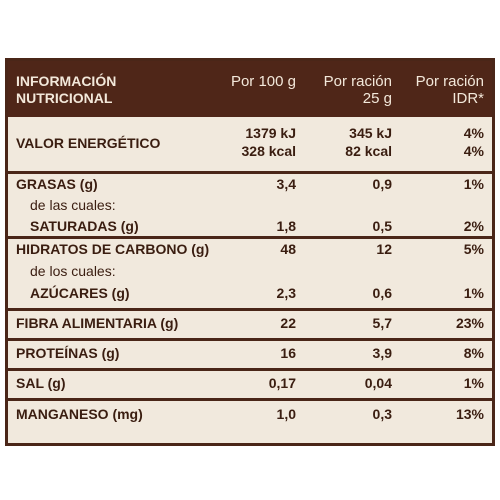 This screenshot has height=500, width=500. What do you see at coordinates (382, 184) in the screenshot?
I see `fat-serving: 0,9` at bounding box center [382, 184].